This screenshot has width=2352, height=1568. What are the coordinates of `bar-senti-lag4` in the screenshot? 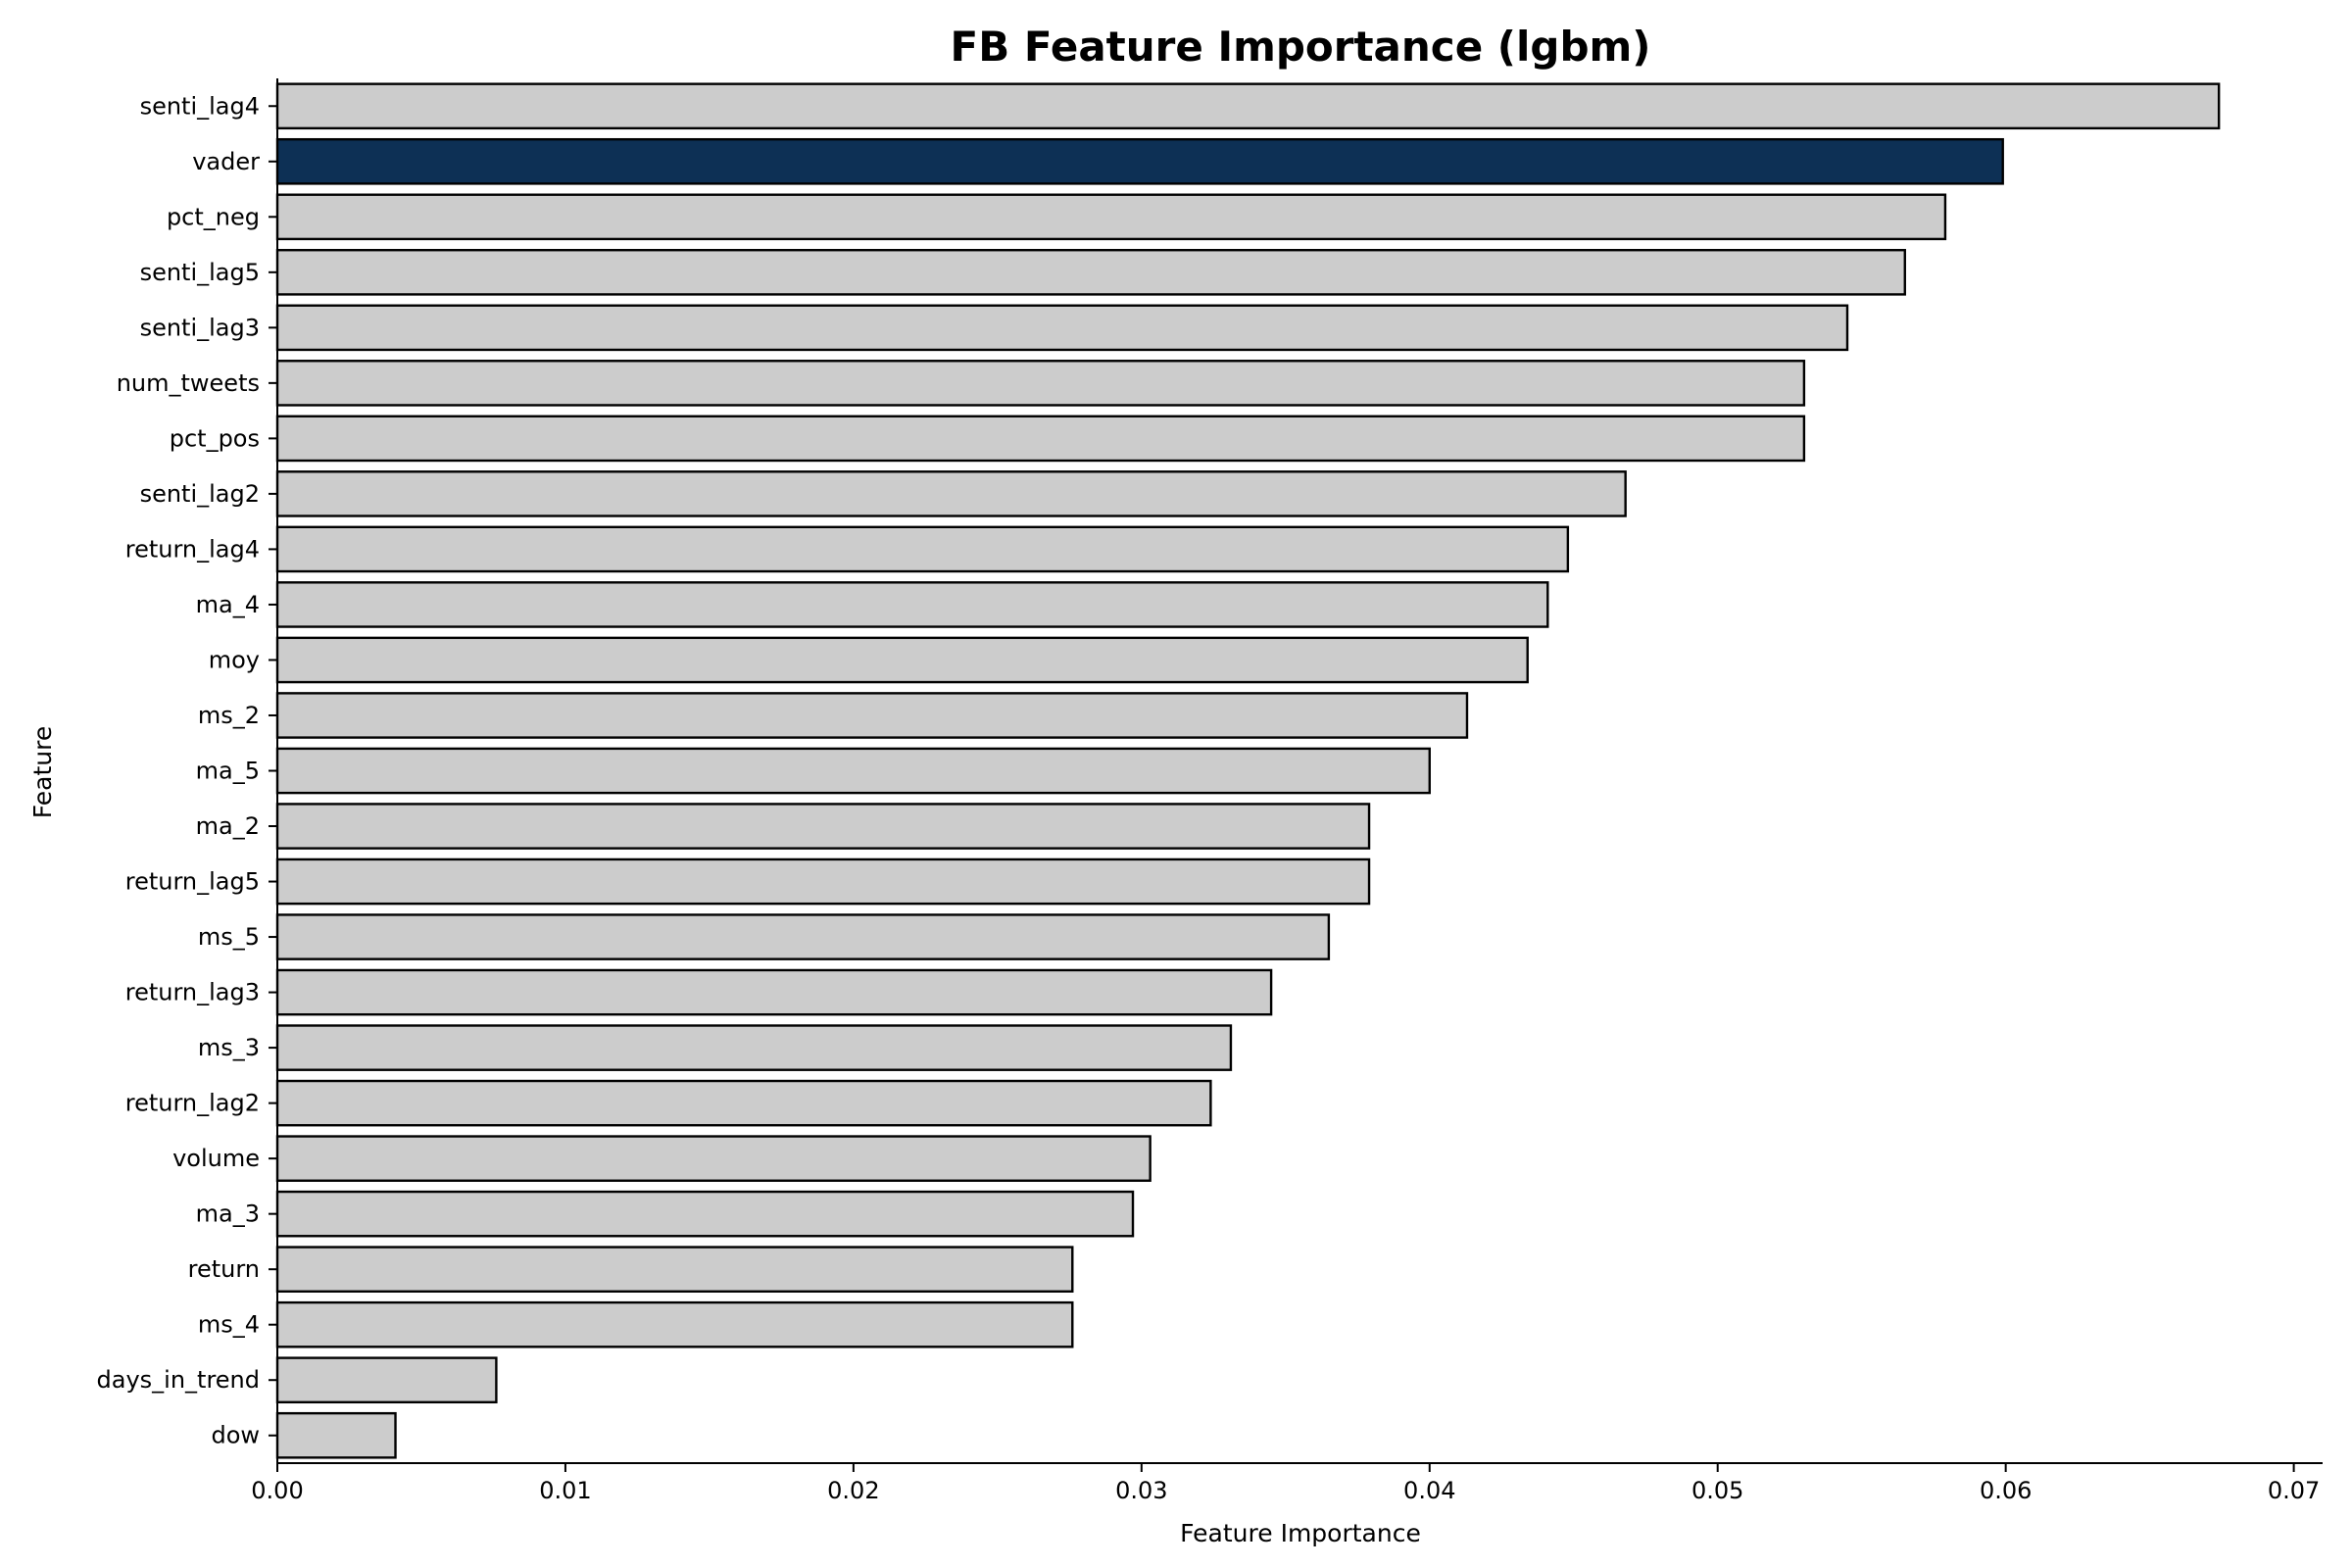 It's located at (1248, 106).